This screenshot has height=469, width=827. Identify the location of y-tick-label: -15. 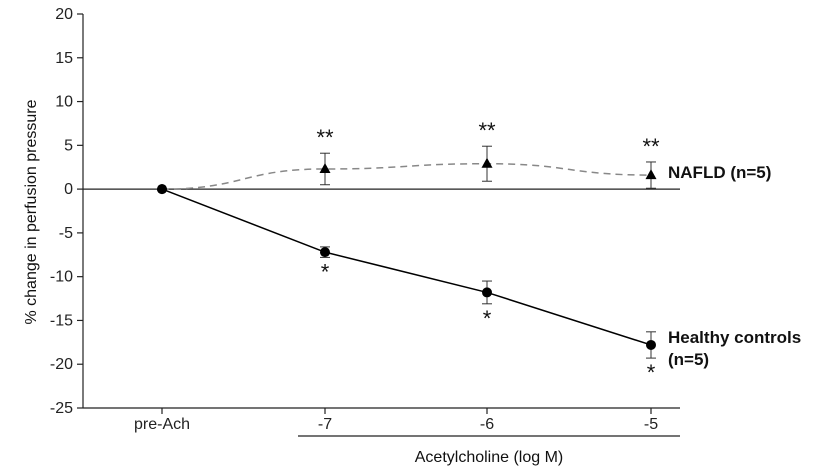
(61, 320).